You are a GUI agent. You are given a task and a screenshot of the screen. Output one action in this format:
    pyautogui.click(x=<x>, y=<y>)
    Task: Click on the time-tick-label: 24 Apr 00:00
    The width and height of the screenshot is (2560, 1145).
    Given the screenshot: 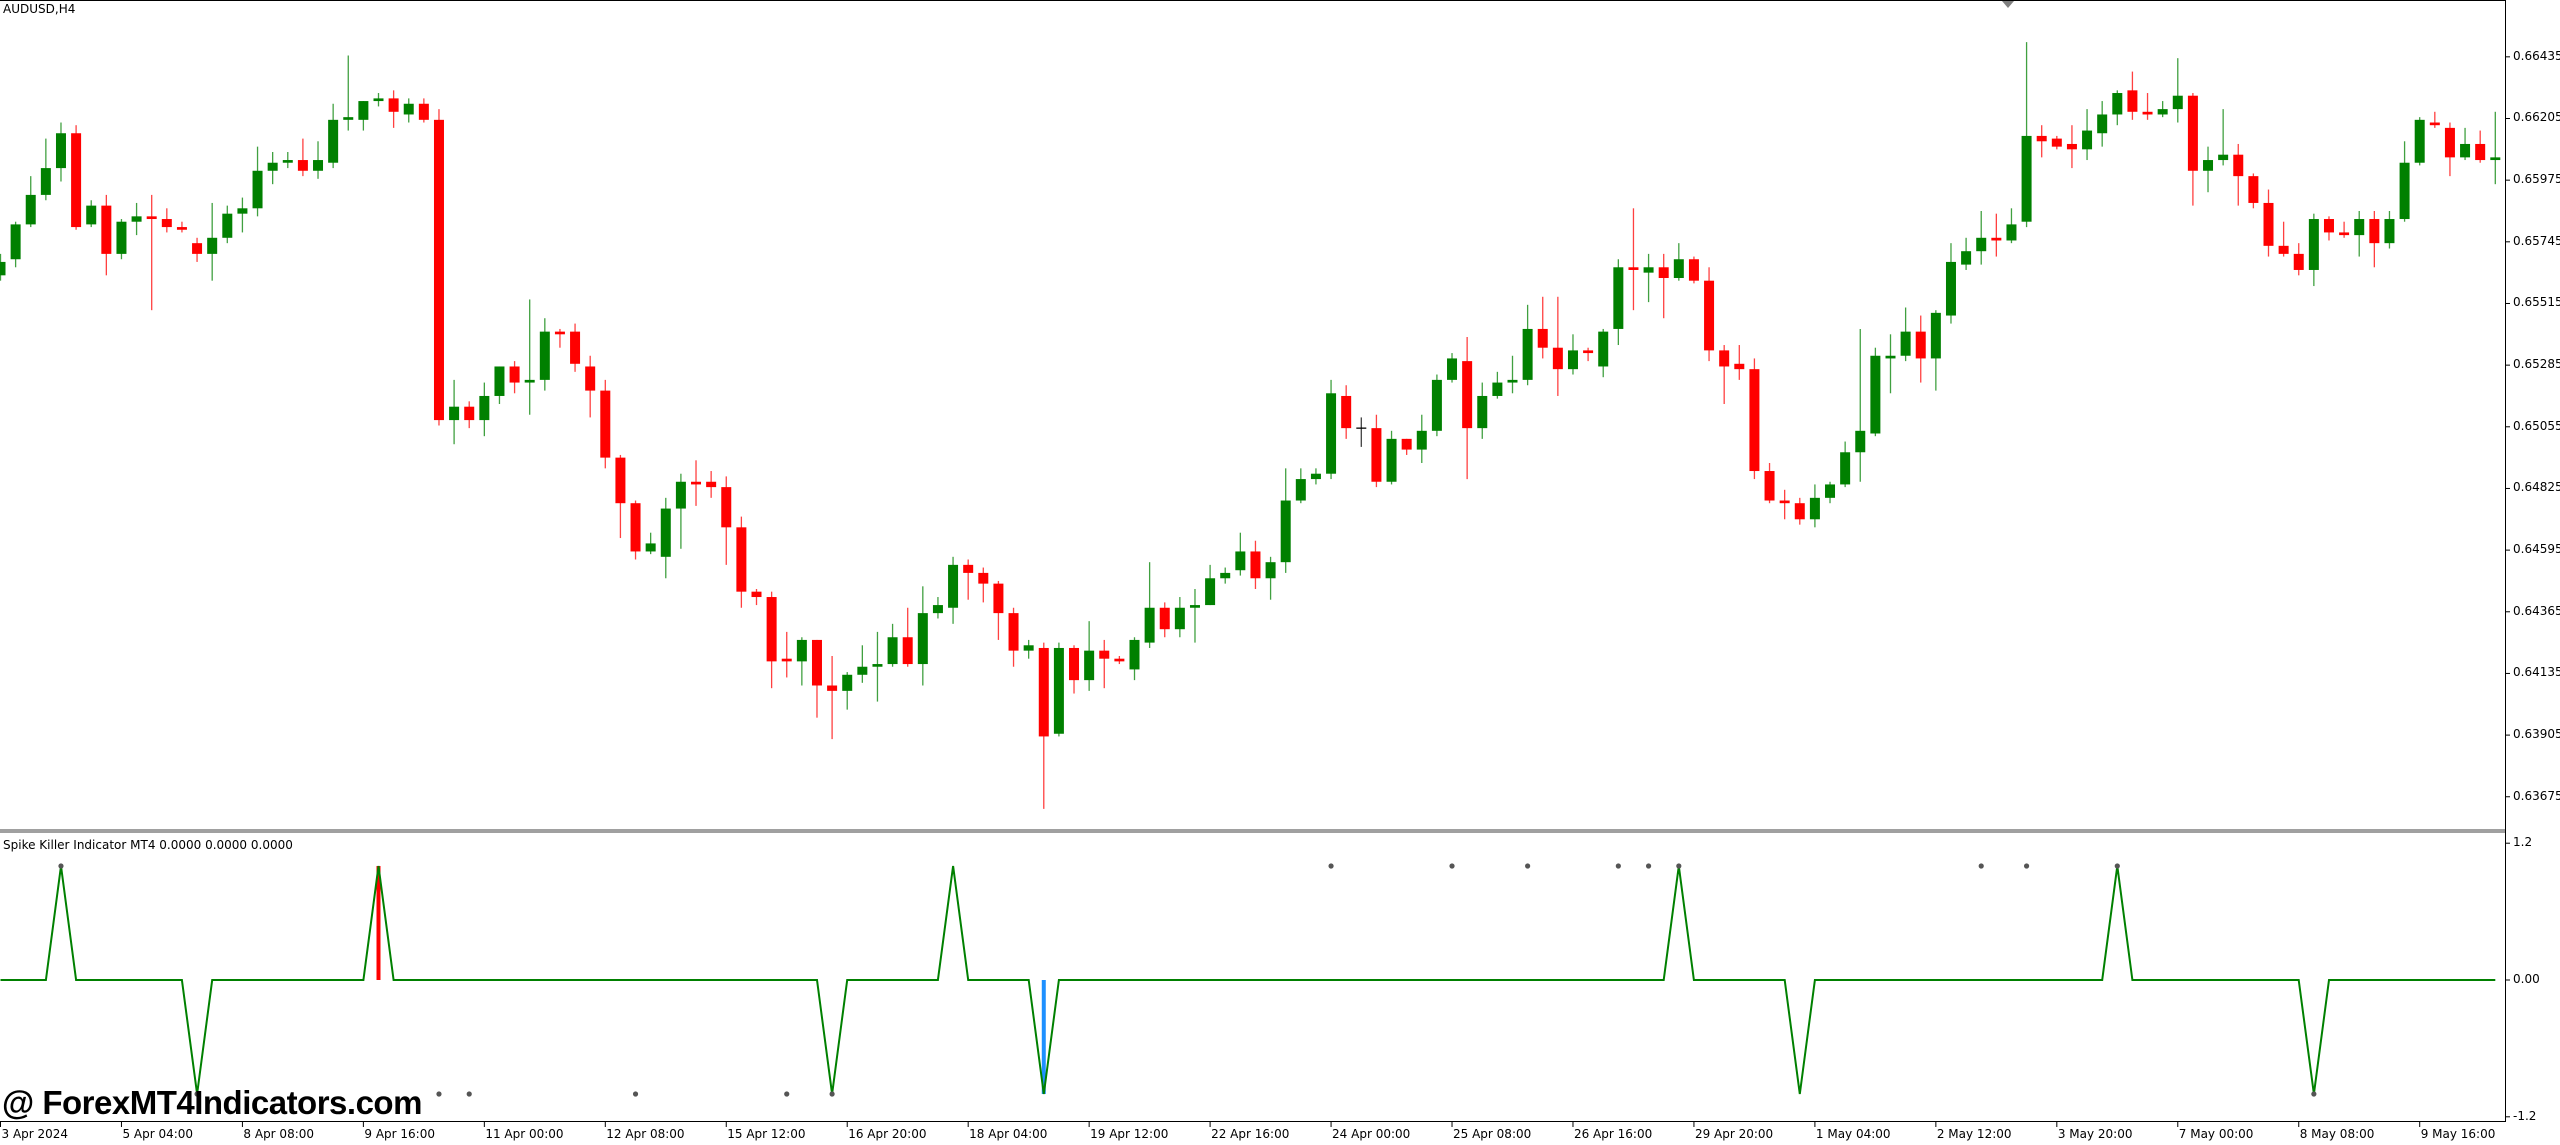 What is the action you would take?
    pyautogui.click(x=1371, y=1134)
    